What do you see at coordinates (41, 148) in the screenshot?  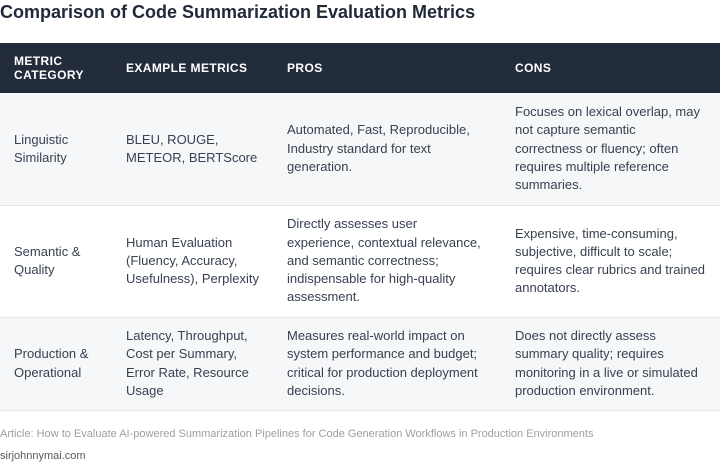 I see `cell-category: Linguistic Similarity` at bounding box center [41, 148].